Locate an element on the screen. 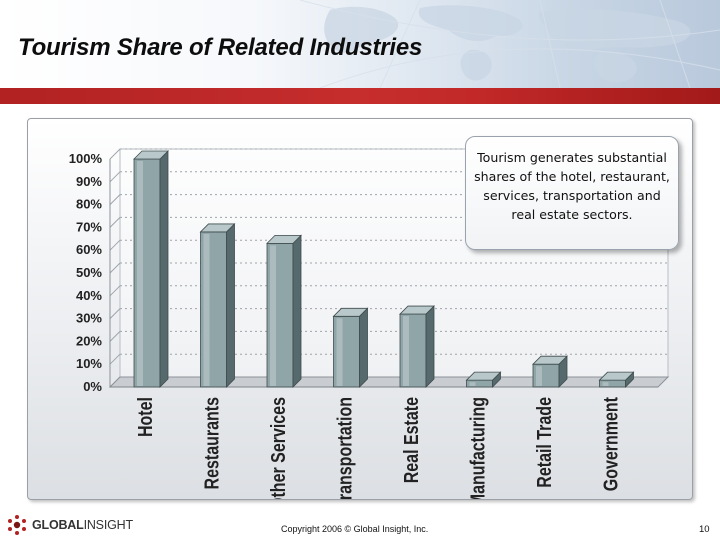  x-category-label: Hotel is located at coordinates (145, 417).